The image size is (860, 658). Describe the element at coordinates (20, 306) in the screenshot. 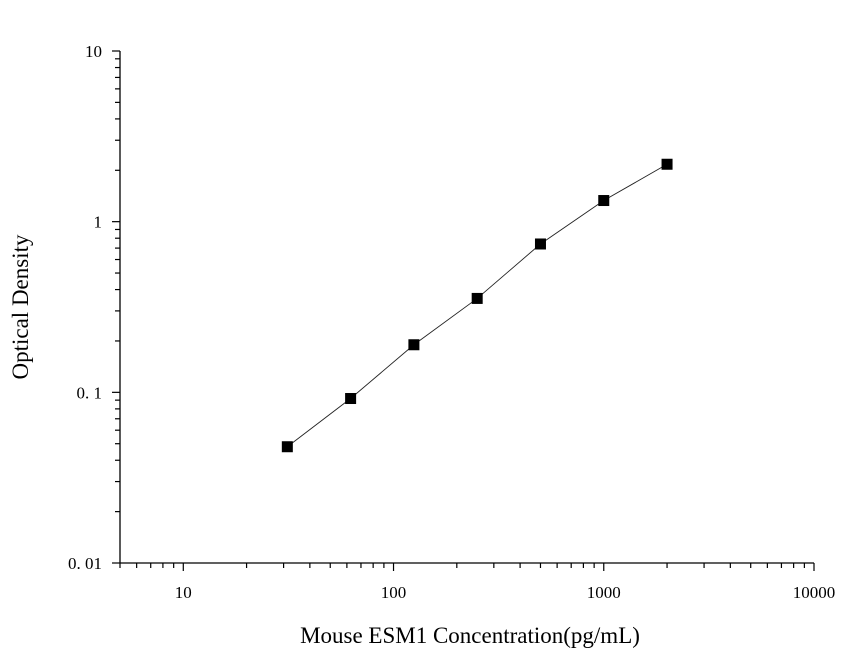

I see `y-axis-title: Optical Density` at that location.